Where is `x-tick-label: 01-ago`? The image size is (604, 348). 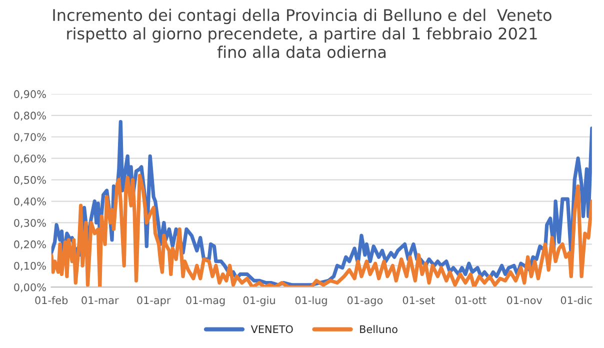
x-tick-label: 01-ago is located at coordinates (365, 301).